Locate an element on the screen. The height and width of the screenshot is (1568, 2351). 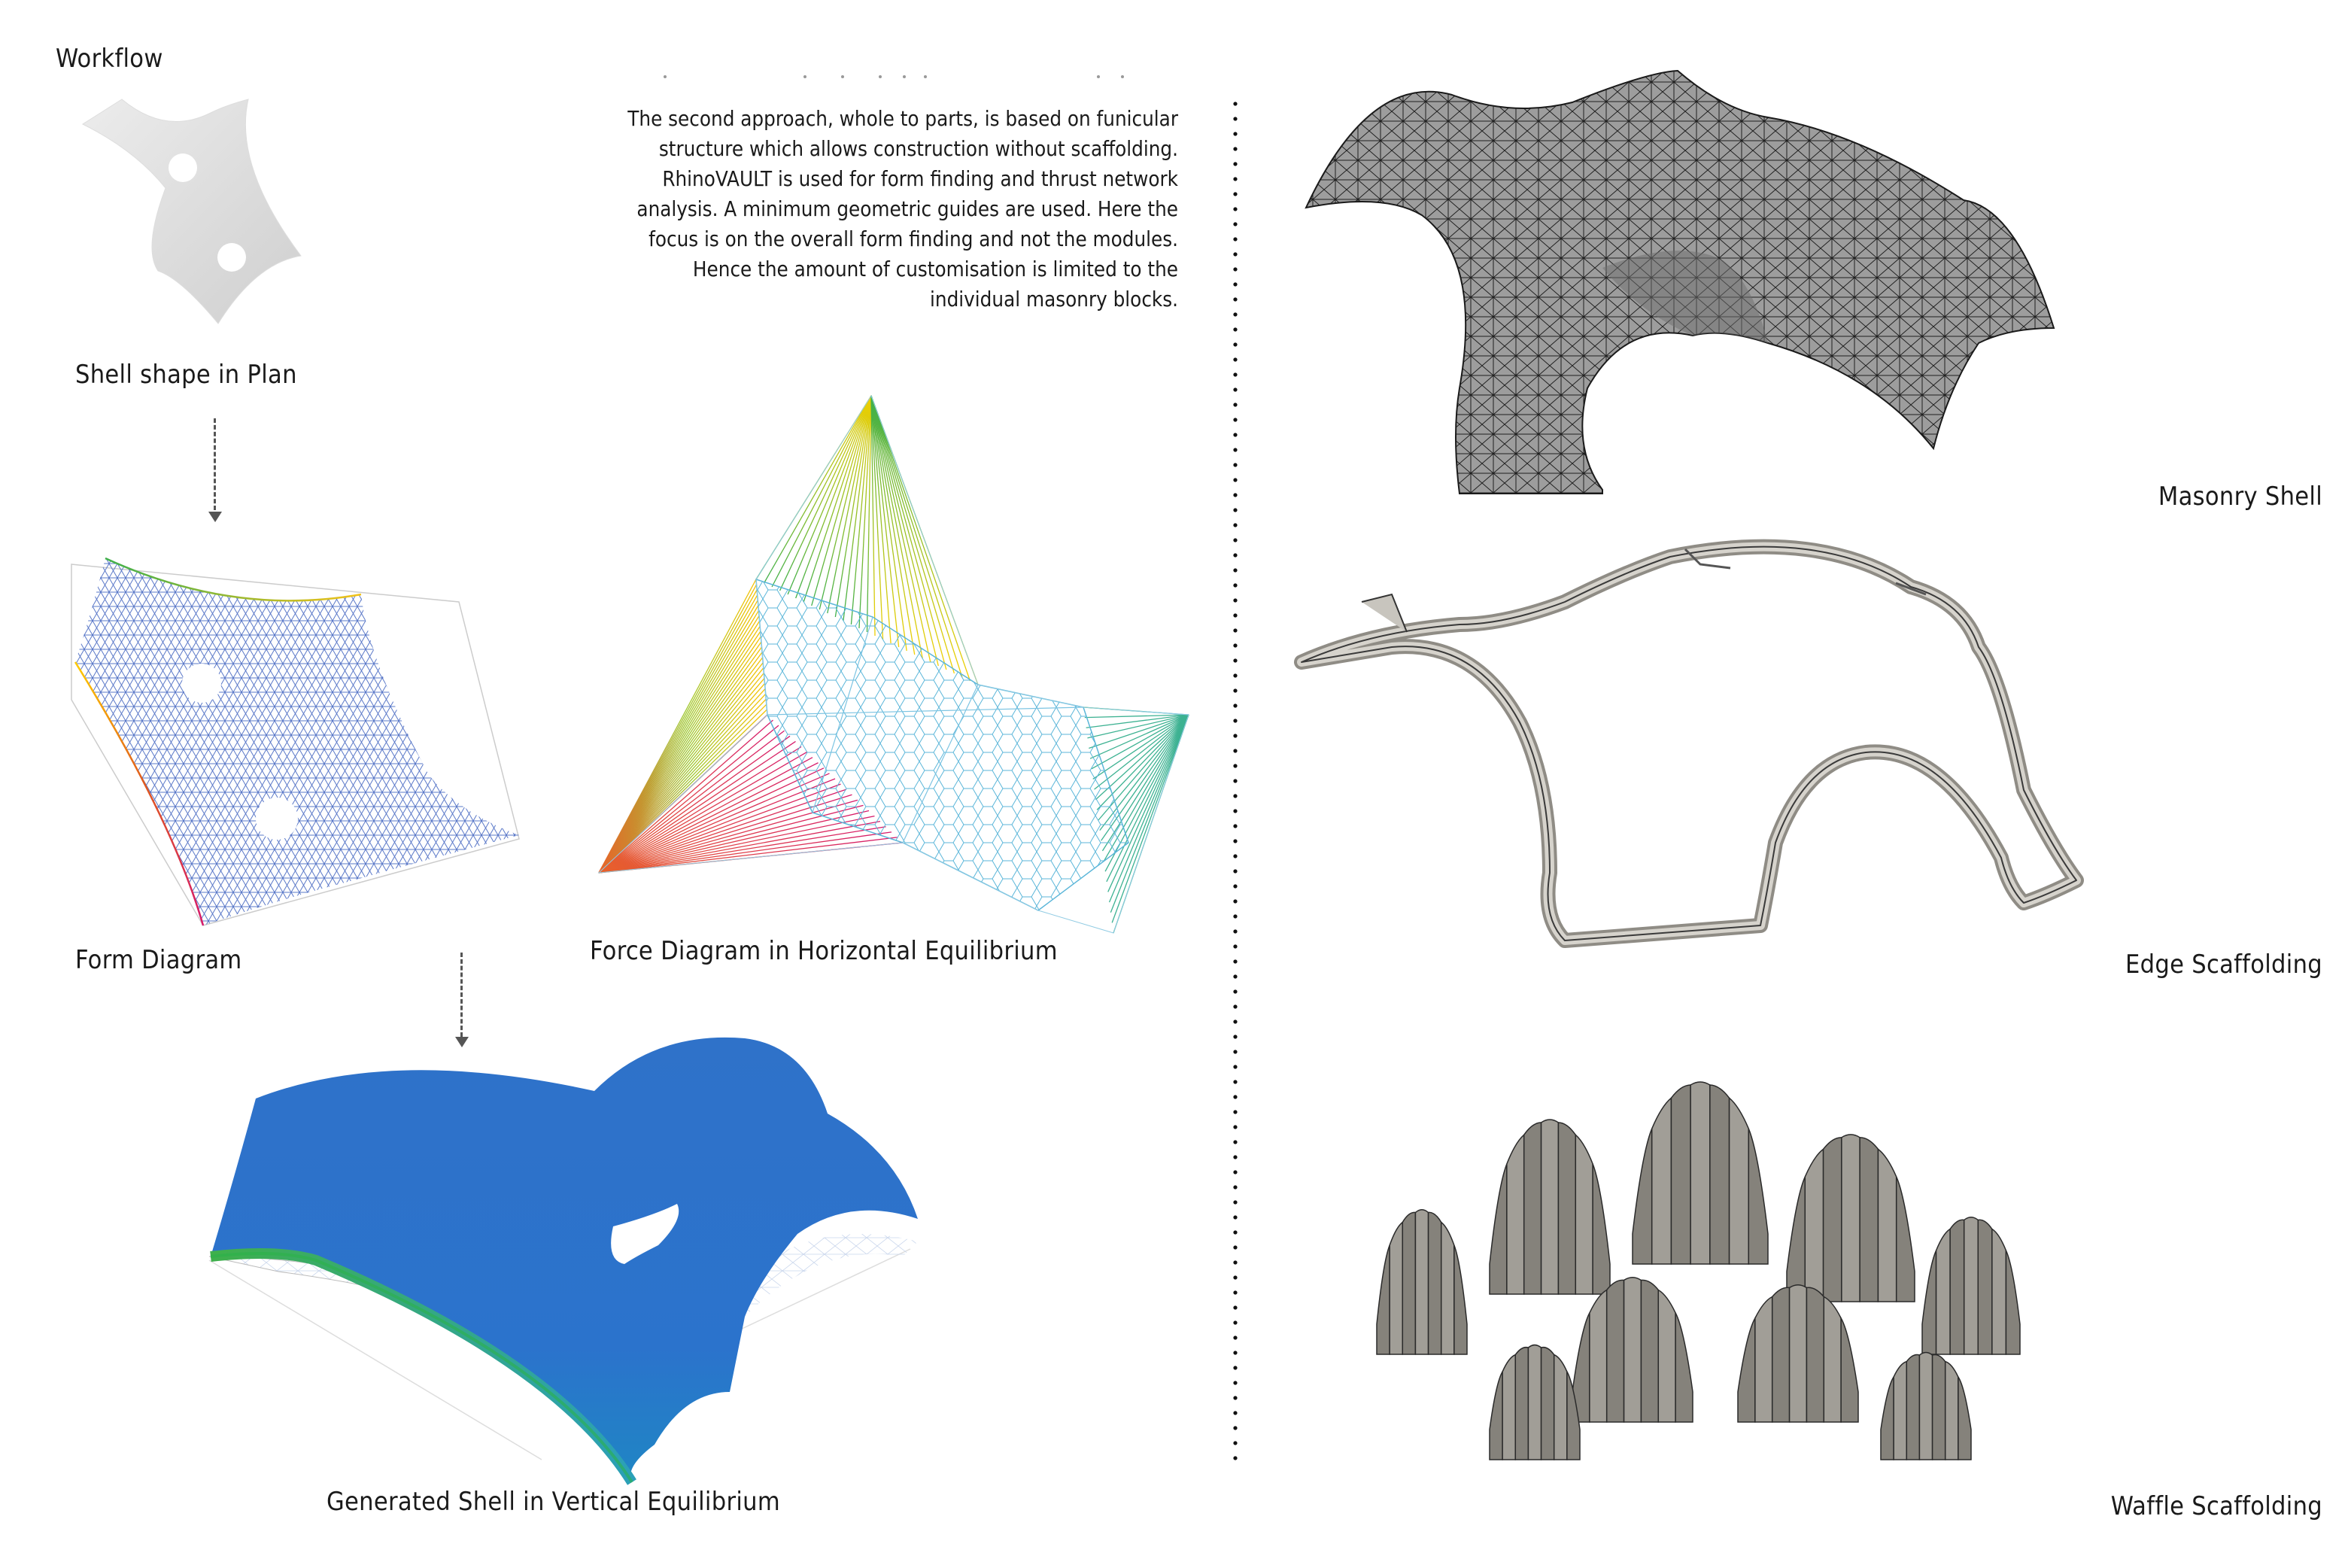
flow-arrow-1-head is located at coordinates (215, 517).